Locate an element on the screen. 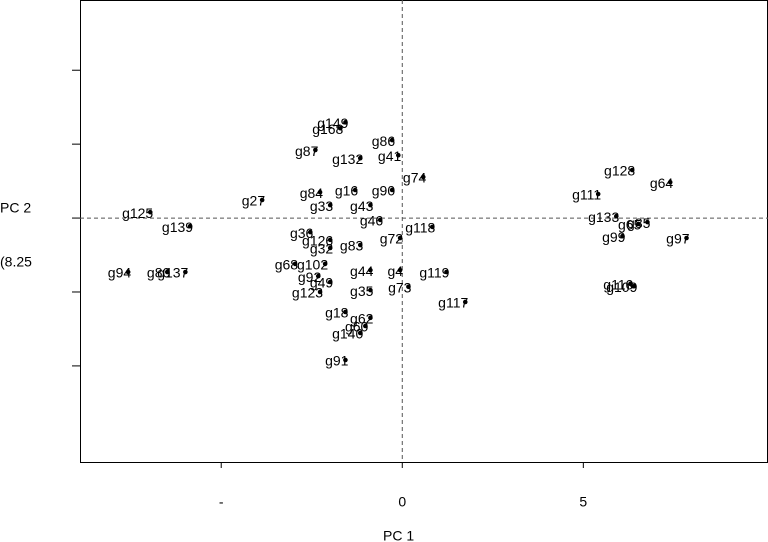 The image size is (768, 542). point-label: g72 is located at coordinates (392, 239).